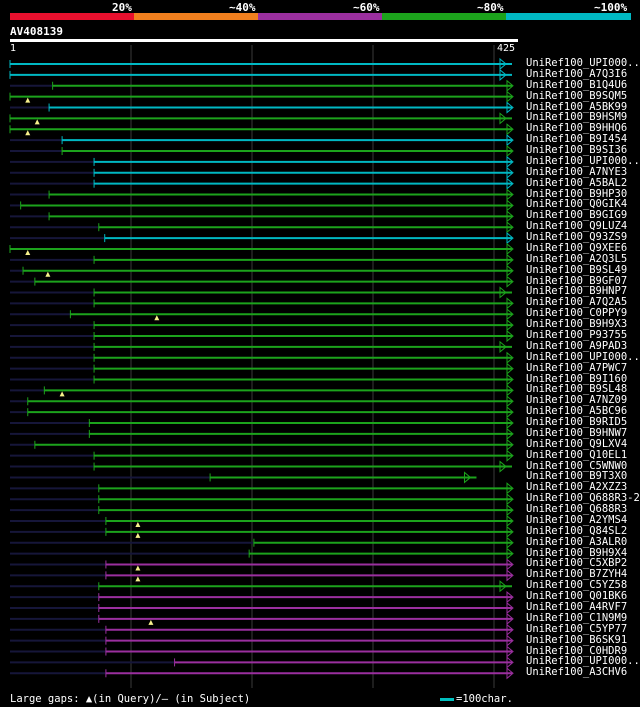  I want to click on hit-label: UniRef100_Q688R3-2, so click(583, 498).